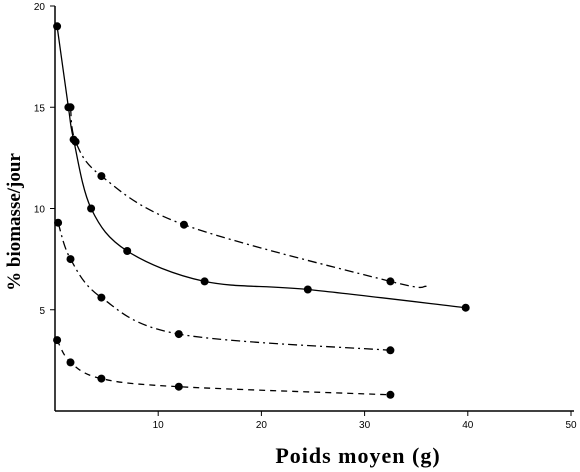  I want to click on x-tick-label: 40, so click(468, 425).